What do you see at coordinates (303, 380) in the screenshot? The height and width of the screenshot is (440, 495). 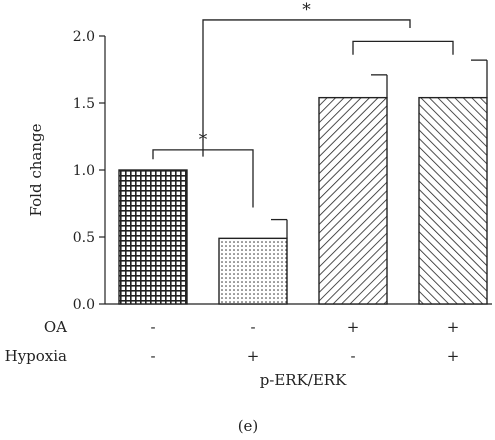 I see `x-axis-title: p-ERK/ERK` at bounding box center [303, 380].